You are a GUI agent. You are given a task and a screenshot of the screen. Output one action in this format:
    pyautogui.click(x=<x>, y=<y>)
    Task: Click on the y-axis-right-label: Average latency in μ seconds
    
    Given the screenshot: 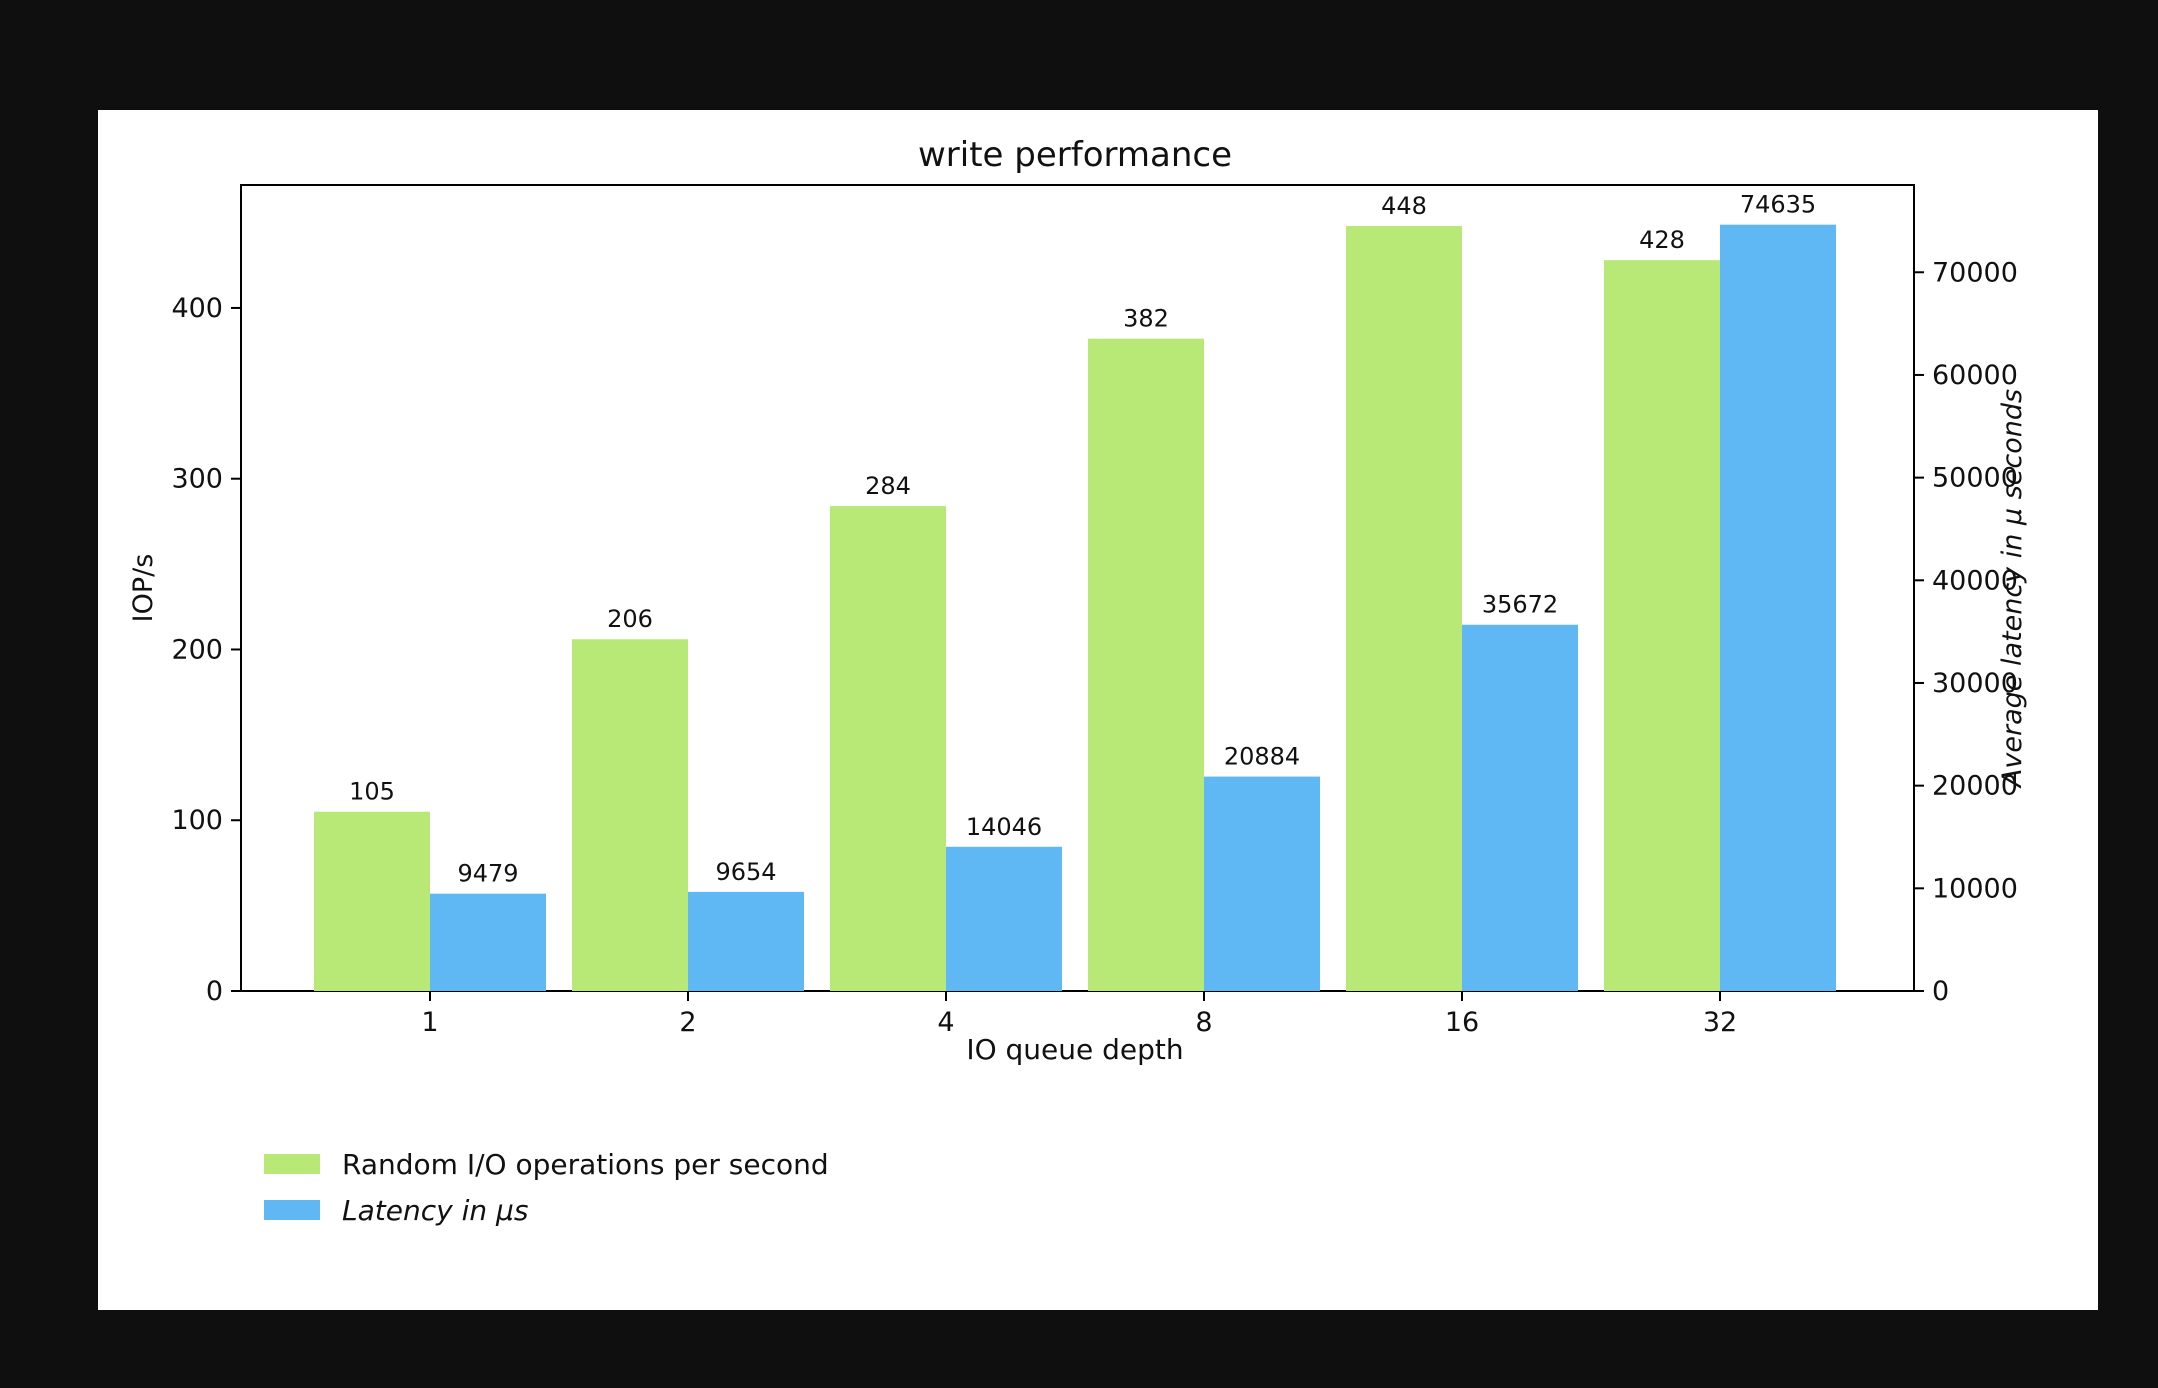 What is the action you would take?
    pyautogui.click(x=2012, y=589)
    